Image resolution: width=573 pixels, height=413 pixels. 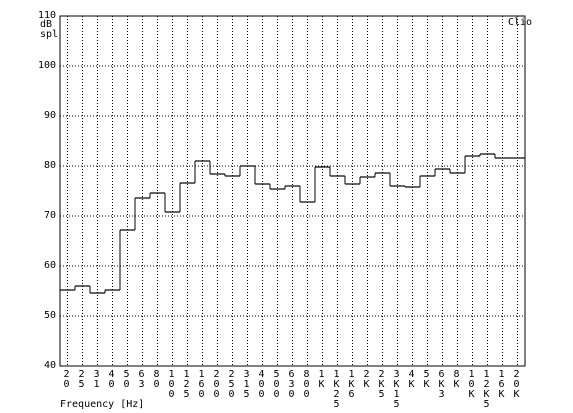 What do you see at coordinates (486, 389) in the screenshot?
I see `x-tick-label: 12K5` at bounding box center [486, 389].